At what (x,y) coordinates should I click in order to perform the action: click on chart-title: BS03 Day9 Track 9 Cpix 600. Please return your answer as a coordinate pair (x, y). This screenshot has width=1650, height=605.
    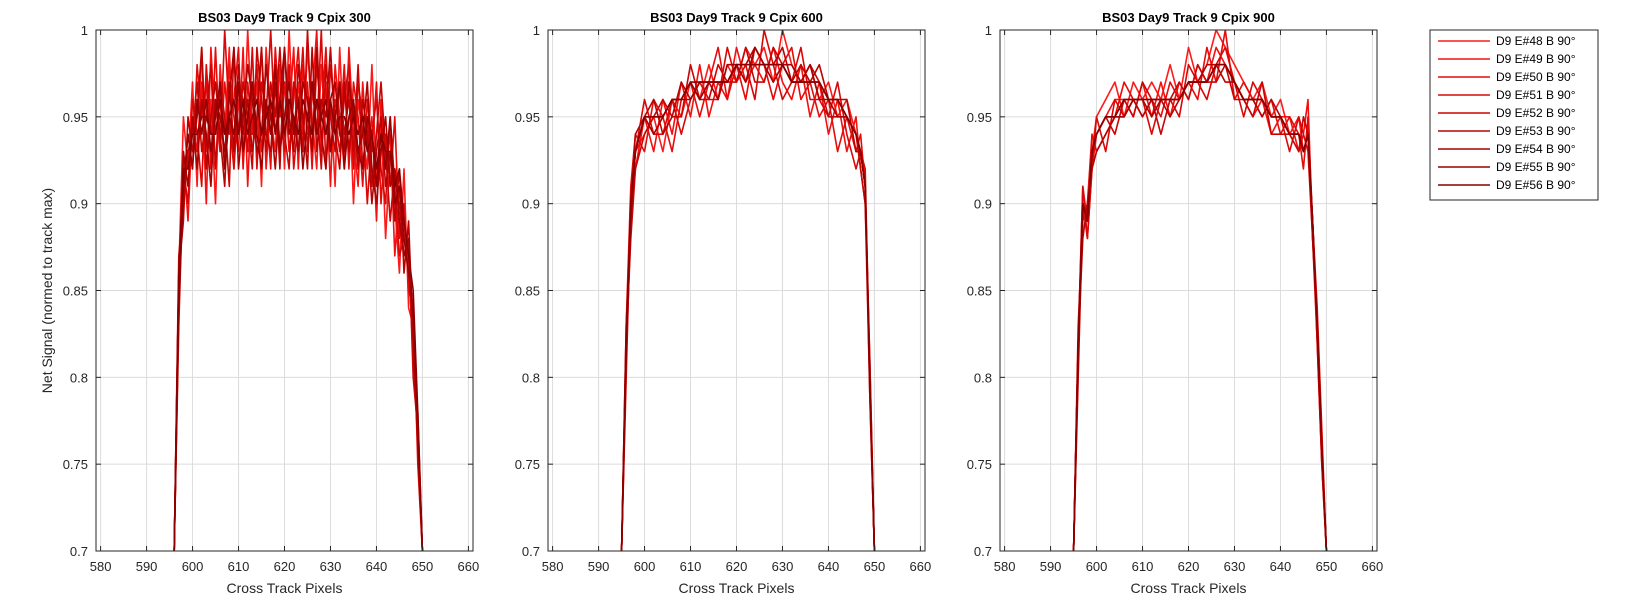
    Looking at the image, I should click on (736, 17).